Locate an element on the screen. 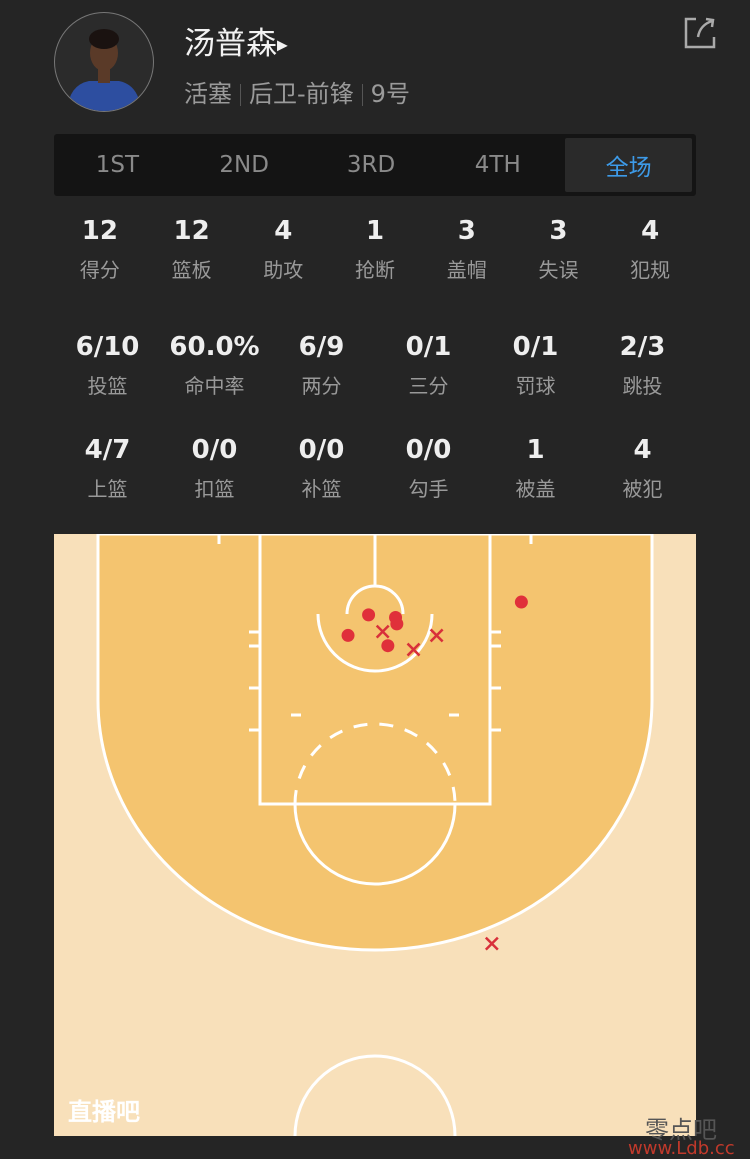 The width and height of the screenshot is (750, 1159). stat-value: 2/3 is located at coordinates (642, 347).